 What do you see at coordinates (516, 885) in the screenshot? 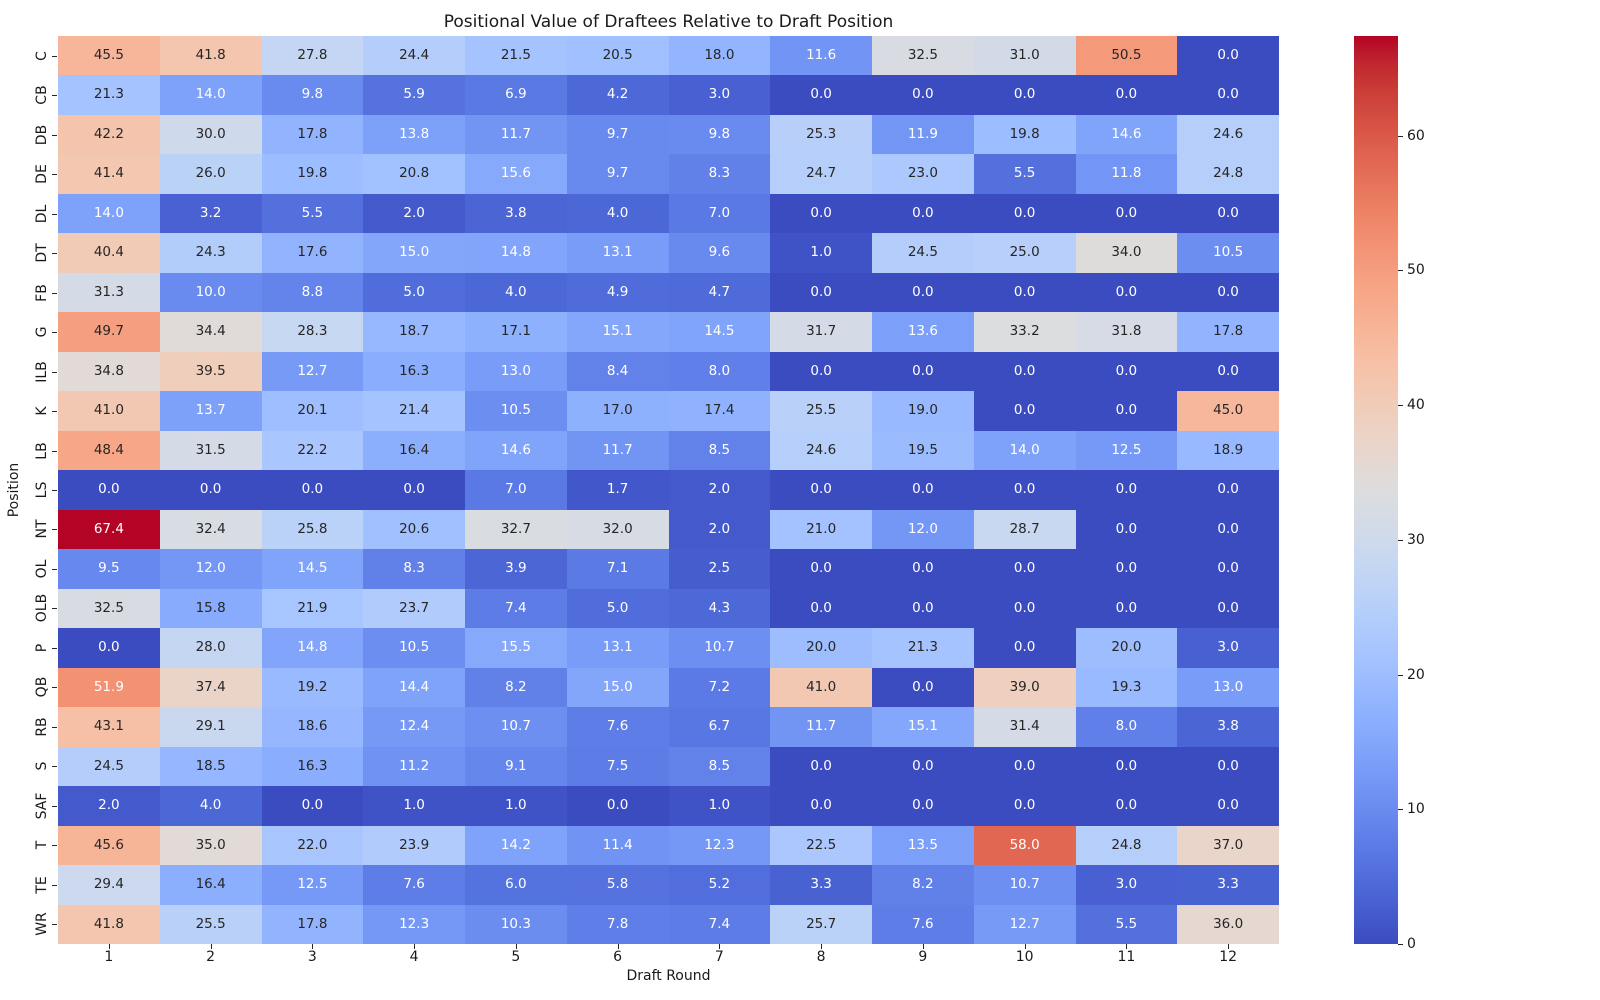
I see `heatmap-cell: 6.0` at bounding box center [516, 885].